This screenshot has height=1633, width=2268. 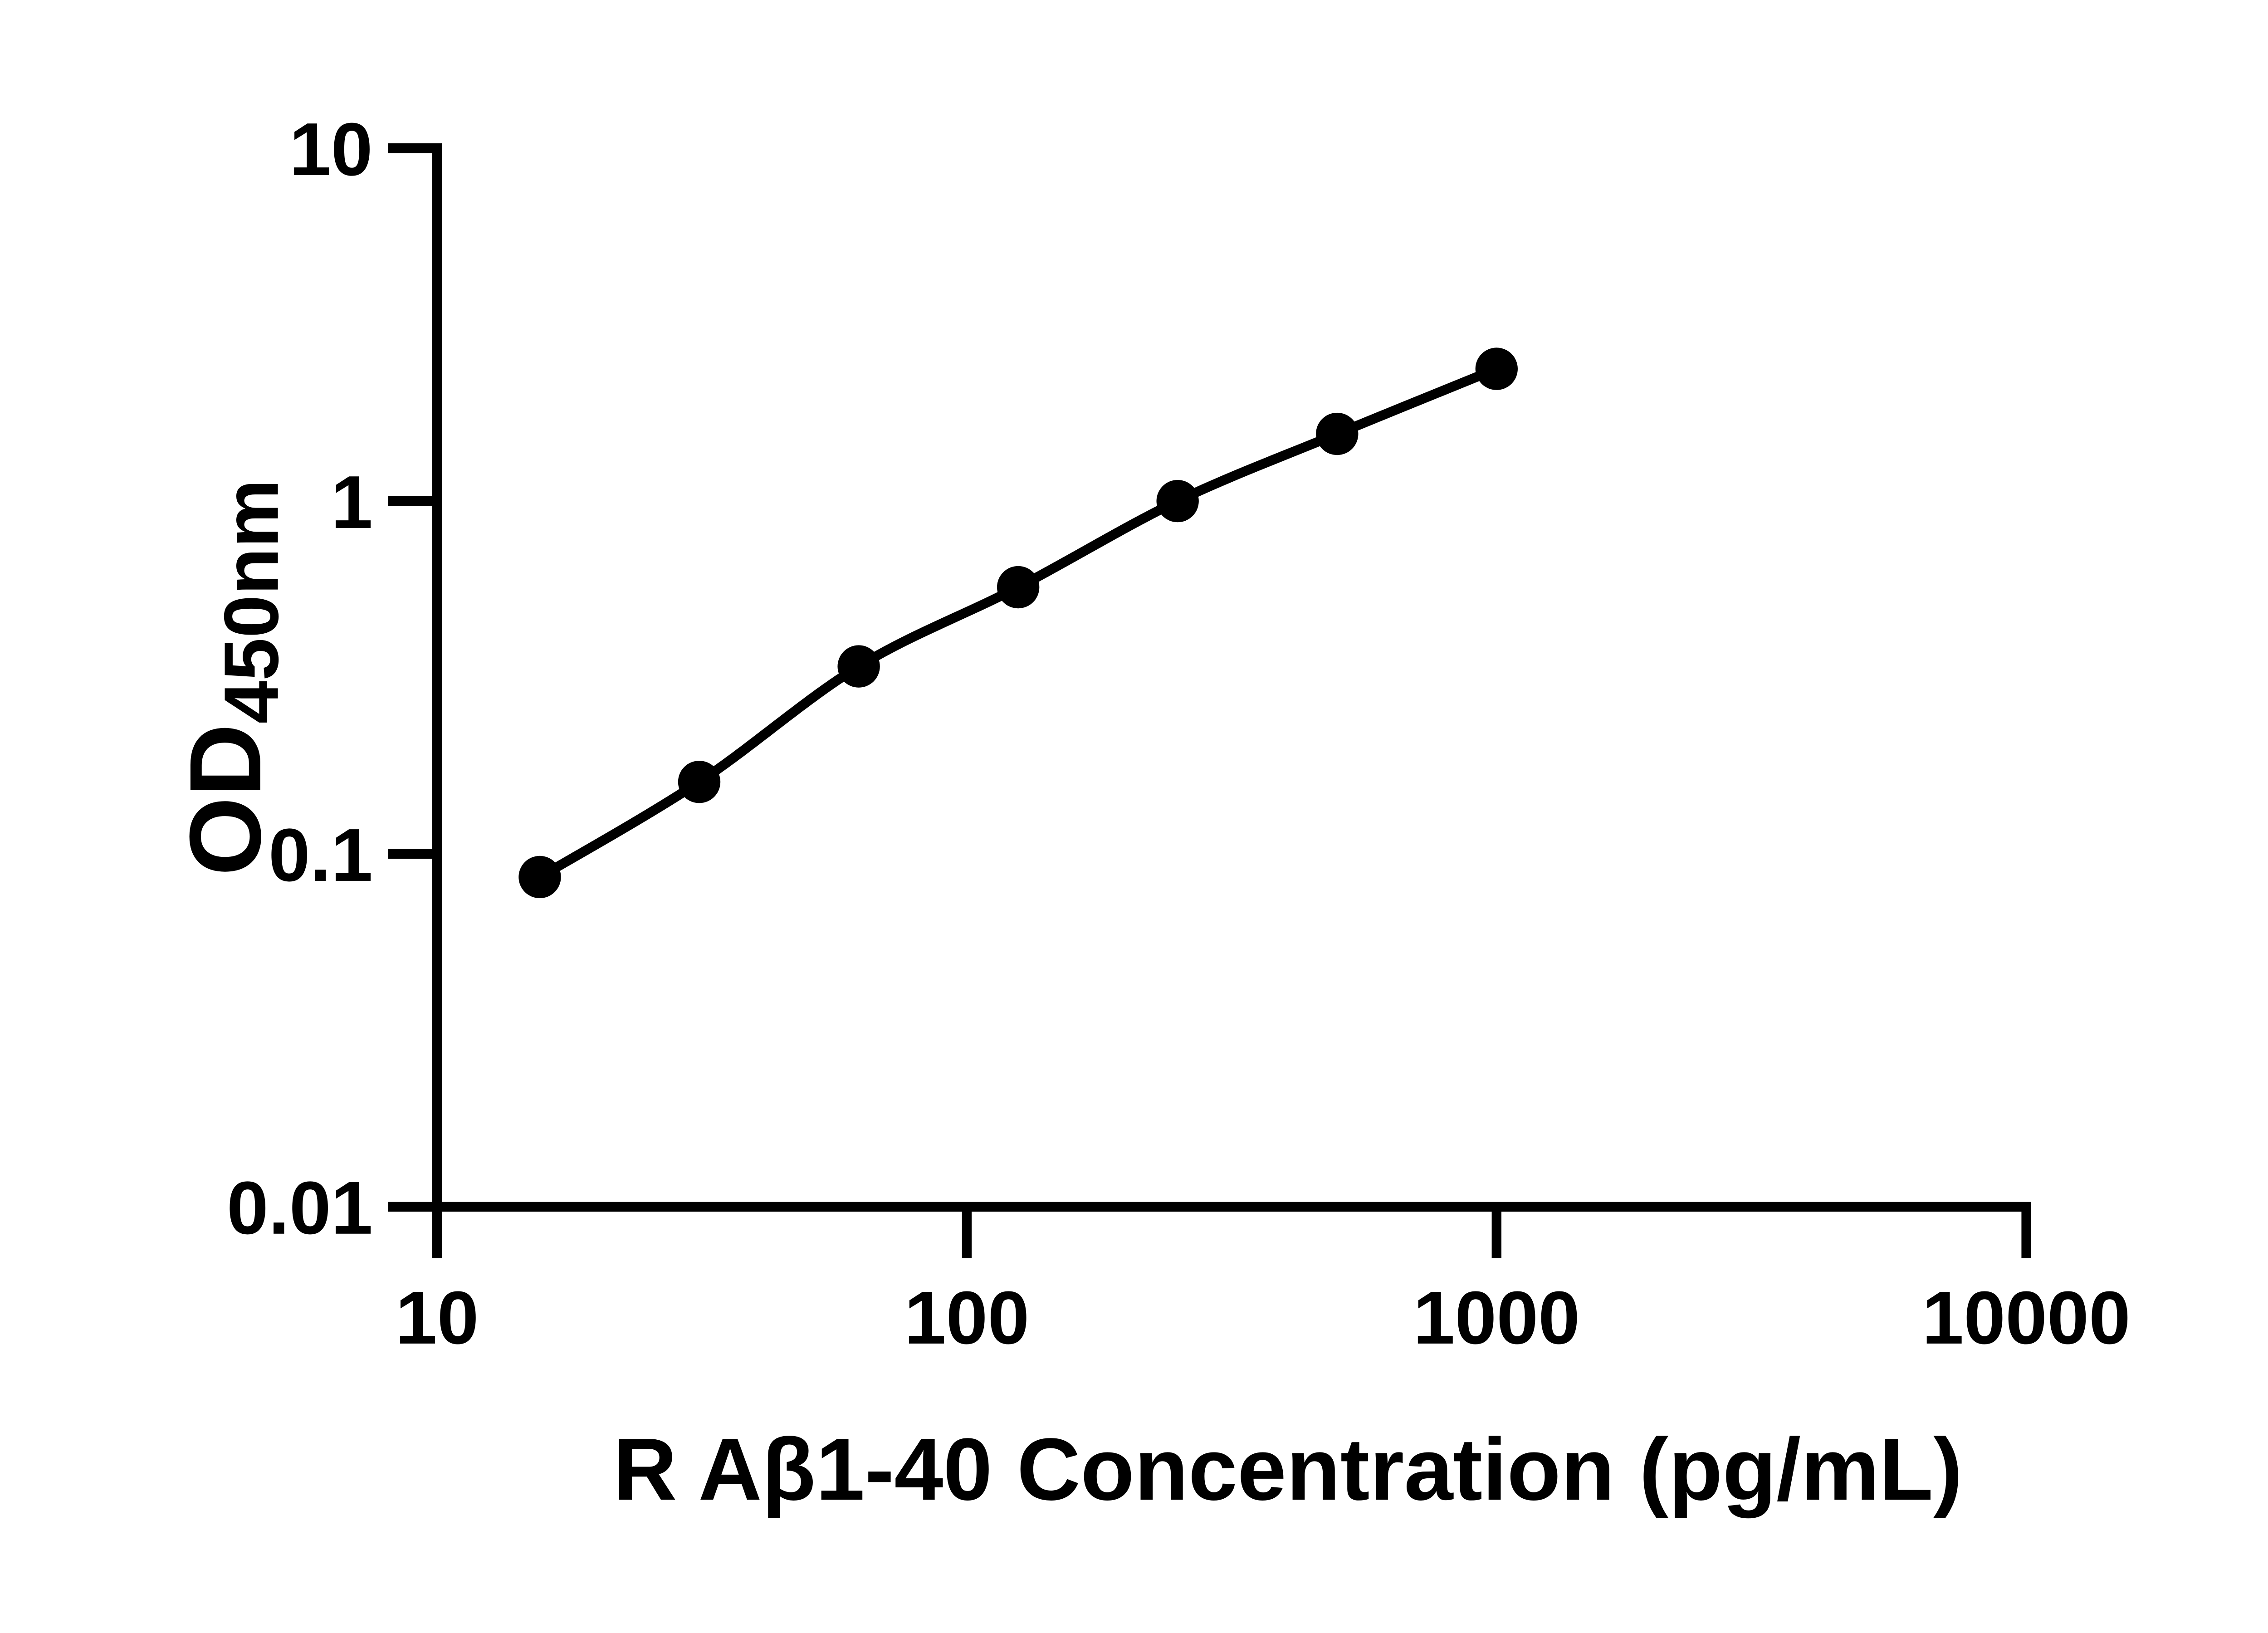 I want to click on y-axis-title: OD450nm, so click(x=232, y=677).